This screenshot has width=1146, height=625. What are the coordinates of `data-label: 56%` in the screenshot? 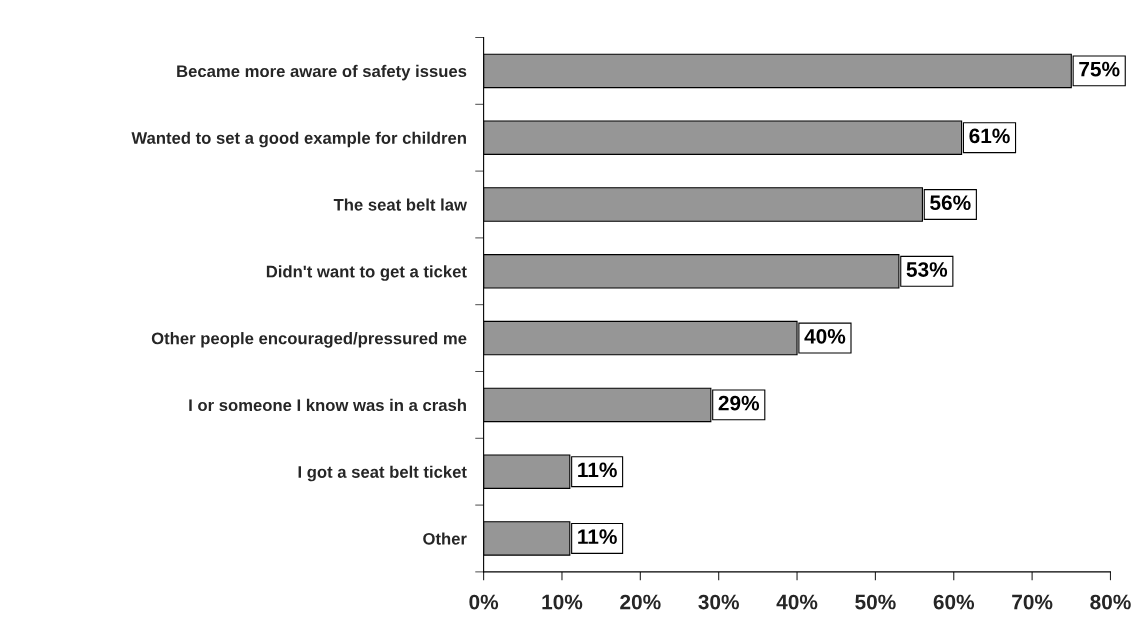 It's located at (950, 203).